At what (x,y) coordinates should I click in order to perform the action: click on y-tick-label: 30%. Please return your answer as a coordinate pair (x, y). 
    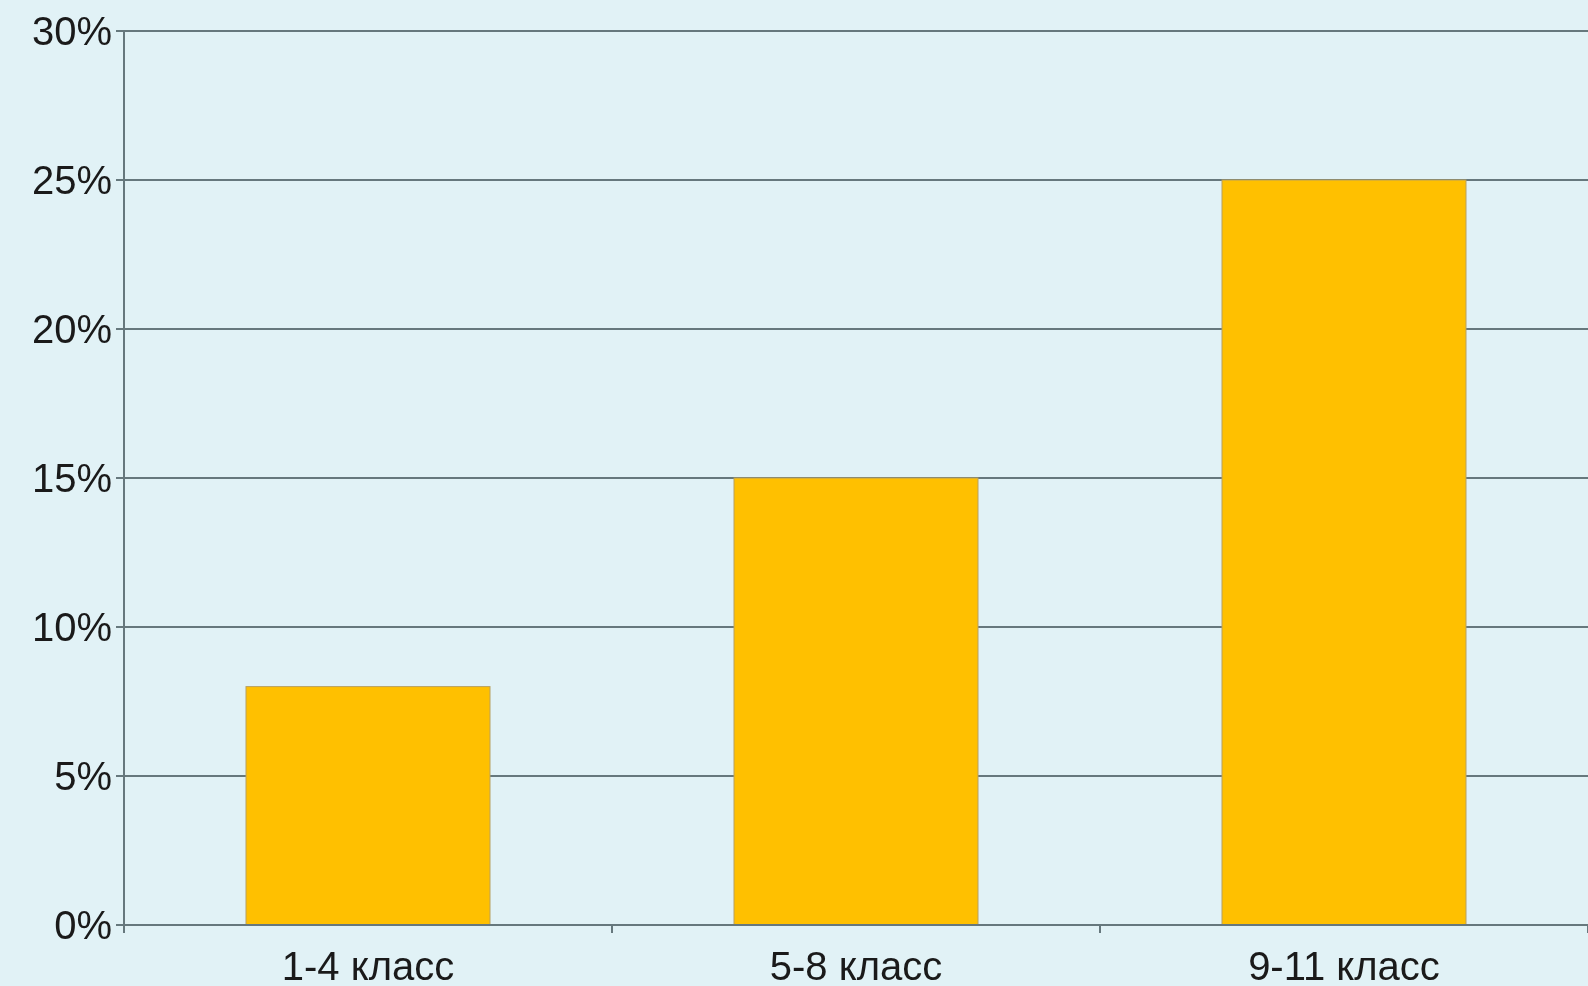
    Looking at the image, I should click on (71, 31).